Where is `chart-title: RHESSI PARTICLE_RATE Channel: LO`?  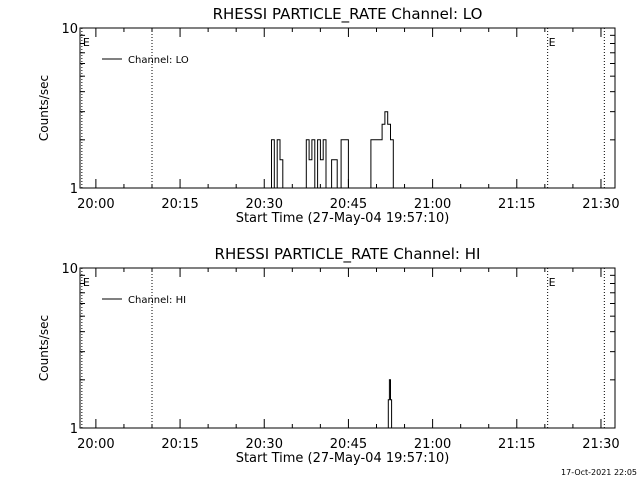
chart-title: RHESSI PARTICLE_RATE Channel: LO is located at coordinates (348, 14).